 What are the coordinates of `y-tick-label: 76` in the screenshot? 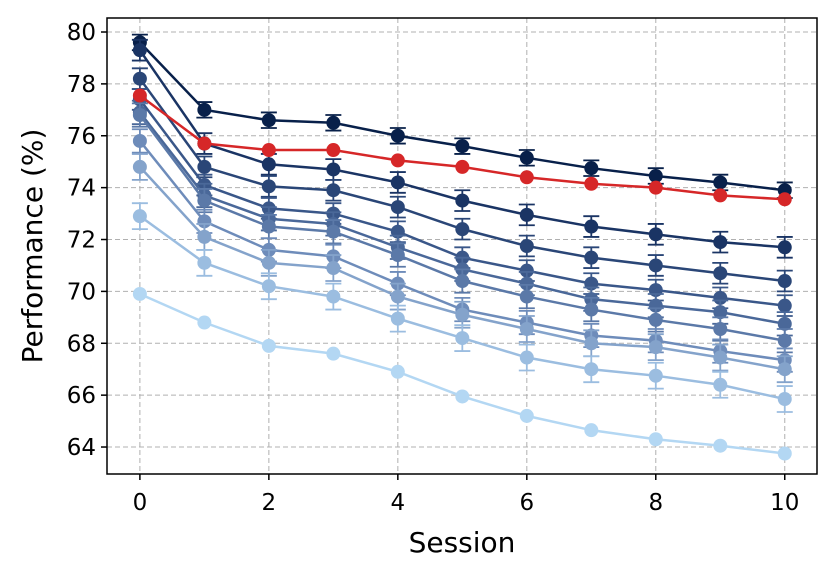 It's located at (81, 137).